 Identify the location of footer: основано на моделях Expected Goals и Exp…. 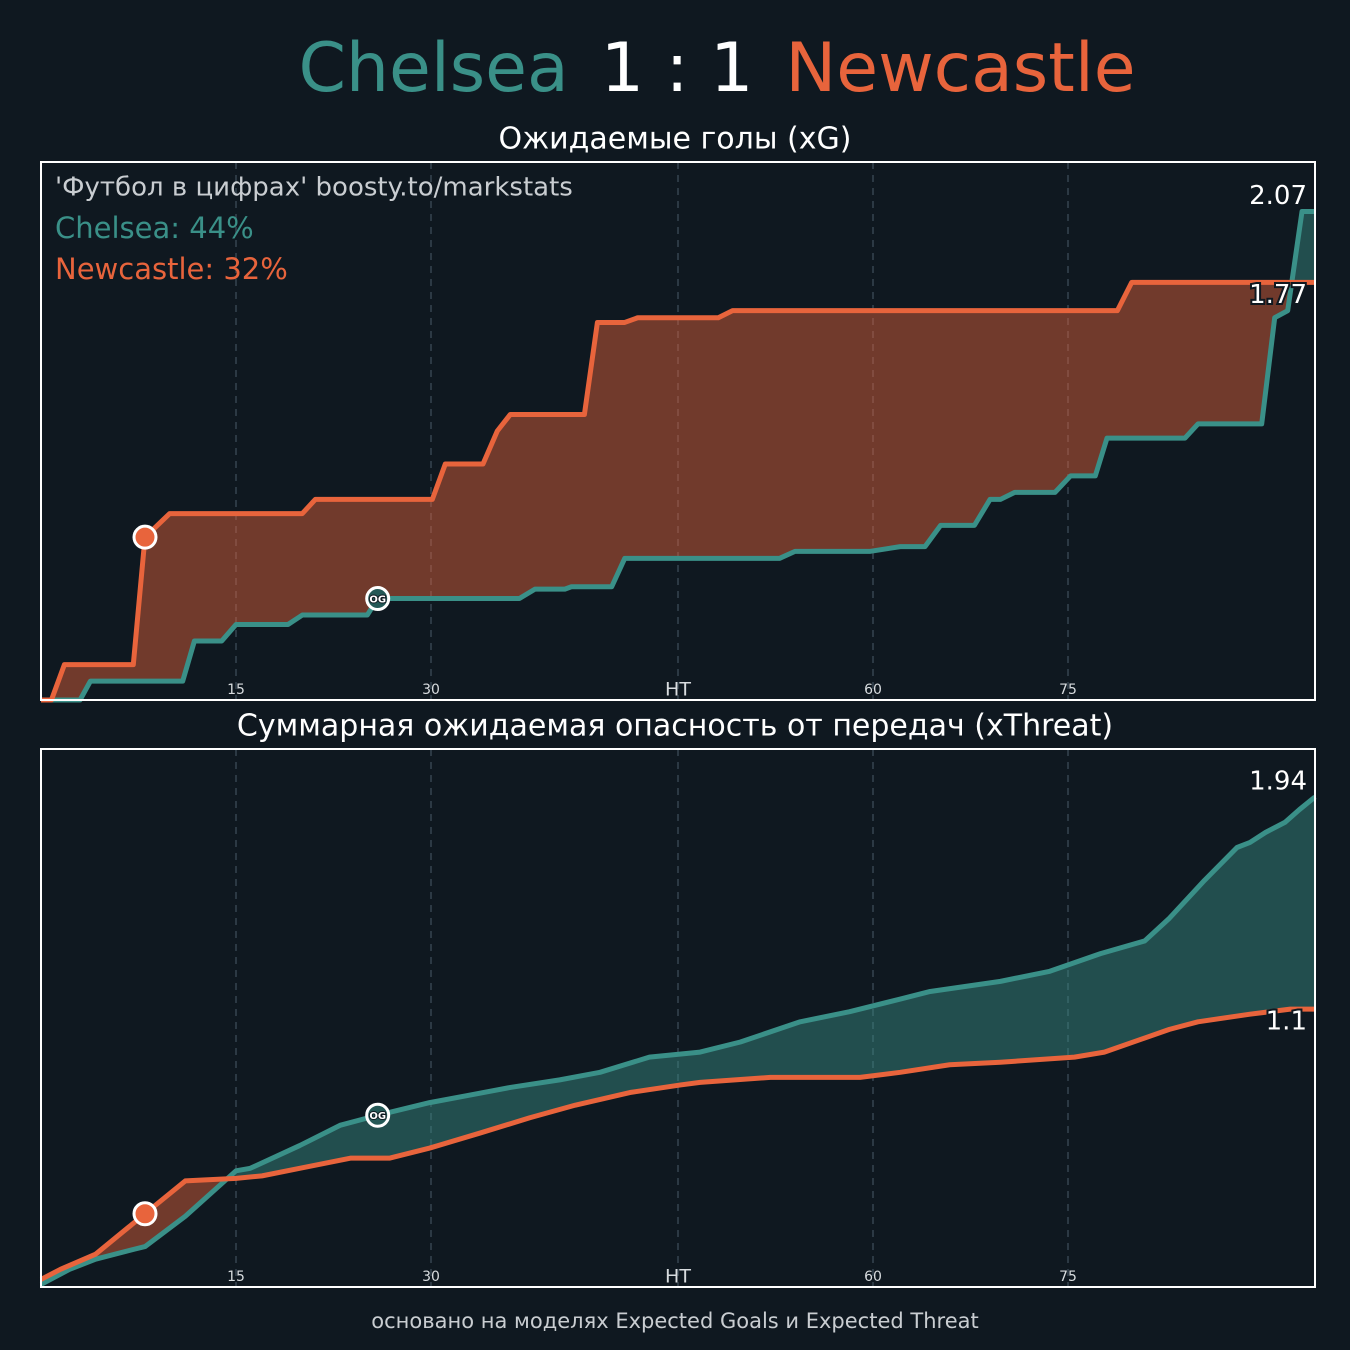
(674, 1321).